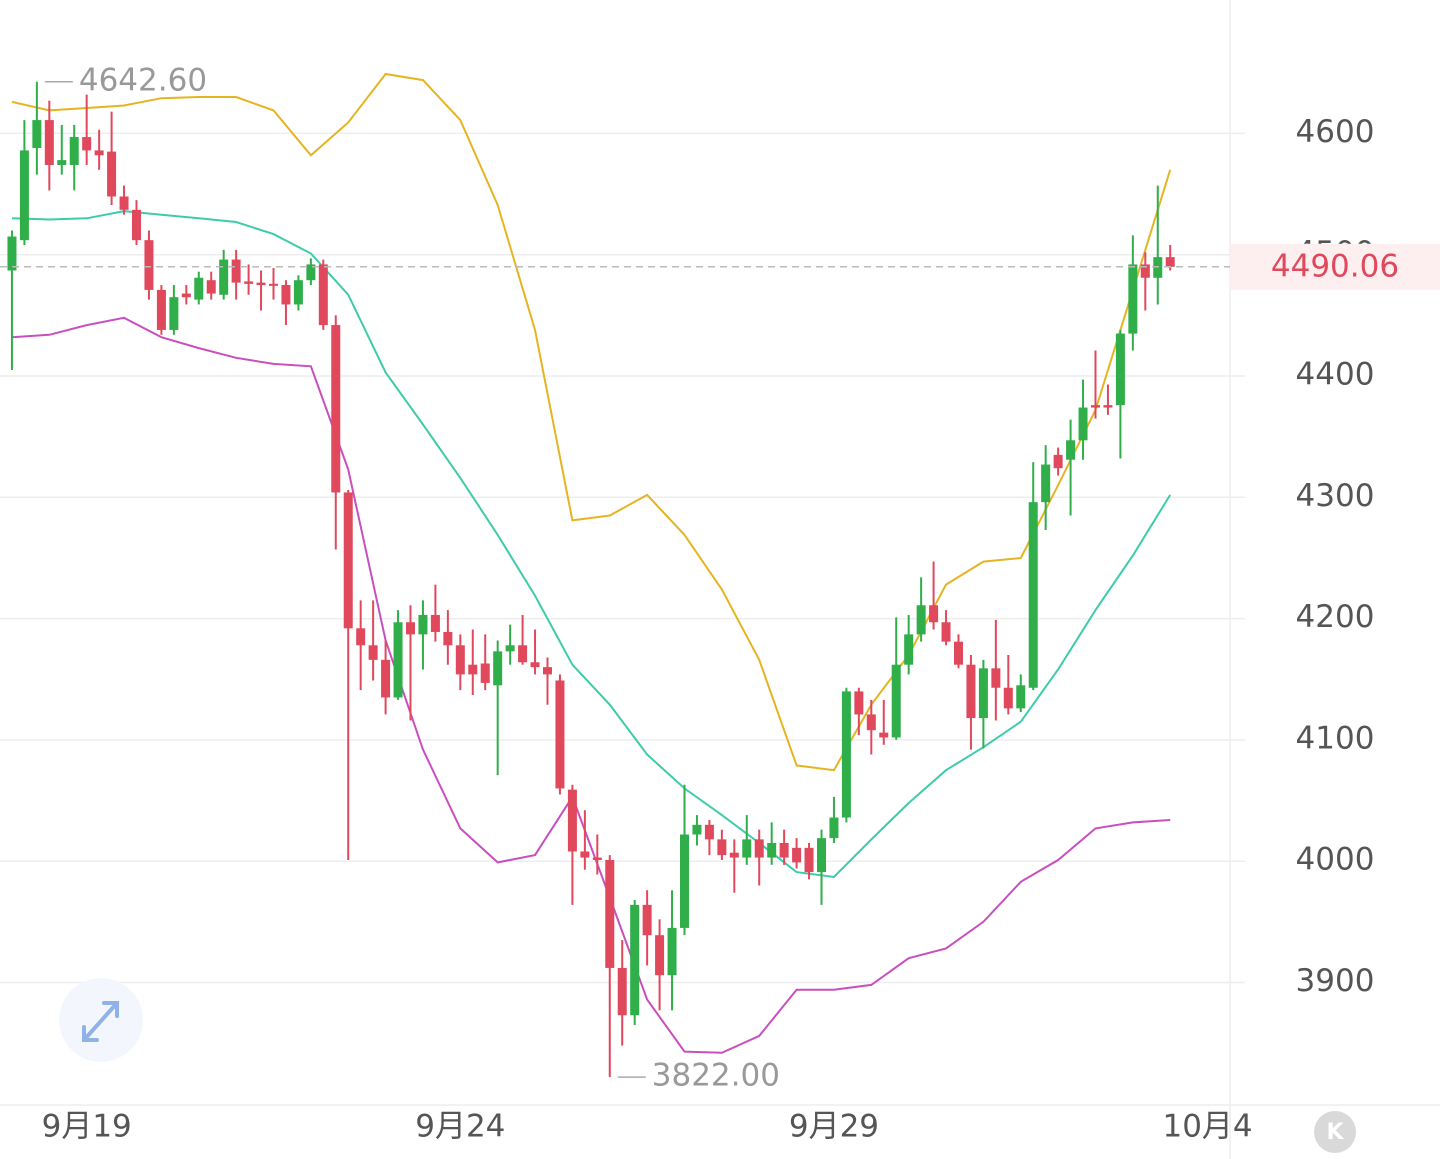  What do you see at coordinates (143, 80) in the screenshot?
I see `annotation-label: 4642.60` at bounding box center [143, 80].